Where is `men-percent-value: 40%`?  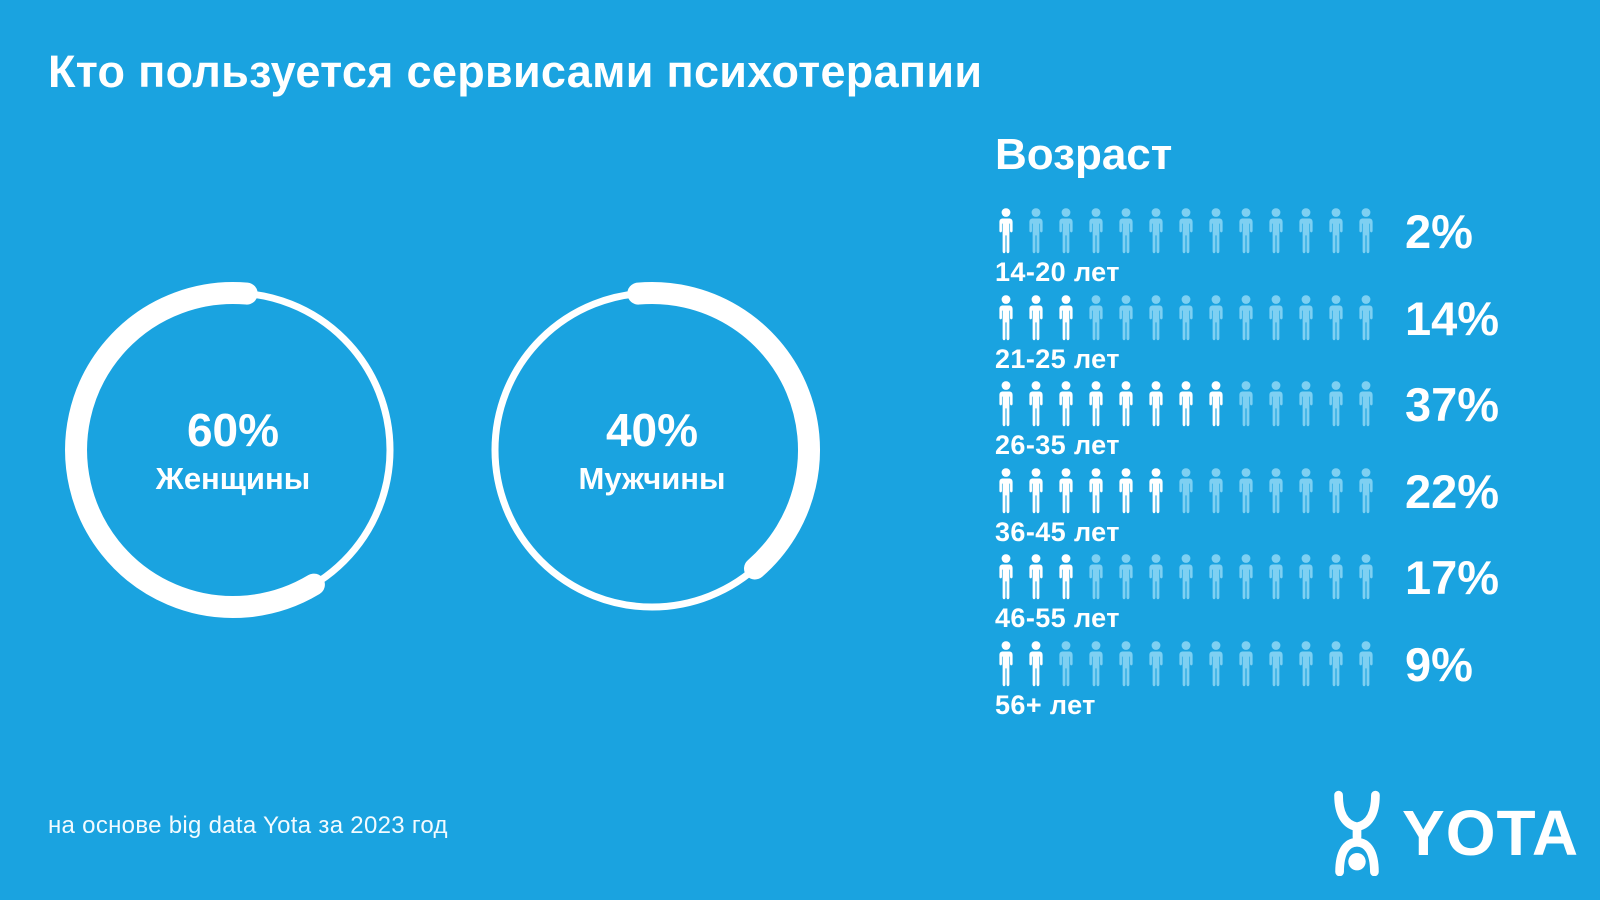
men-percent-value: 40% is located at coordinates (652, 430).